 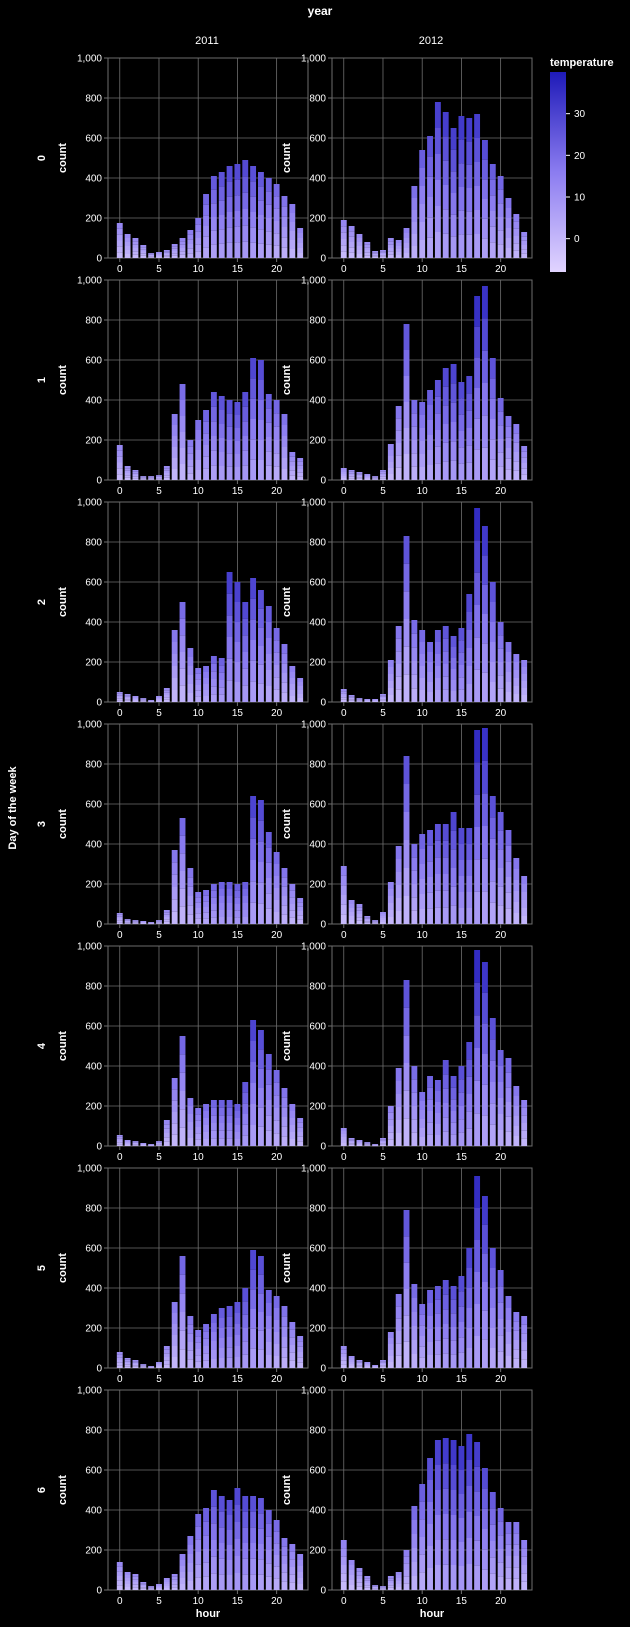 What do you see at coordinates (317, 99) in the screenshot?
I see `y-tick-label: 800` at bounding box center [317, 99].